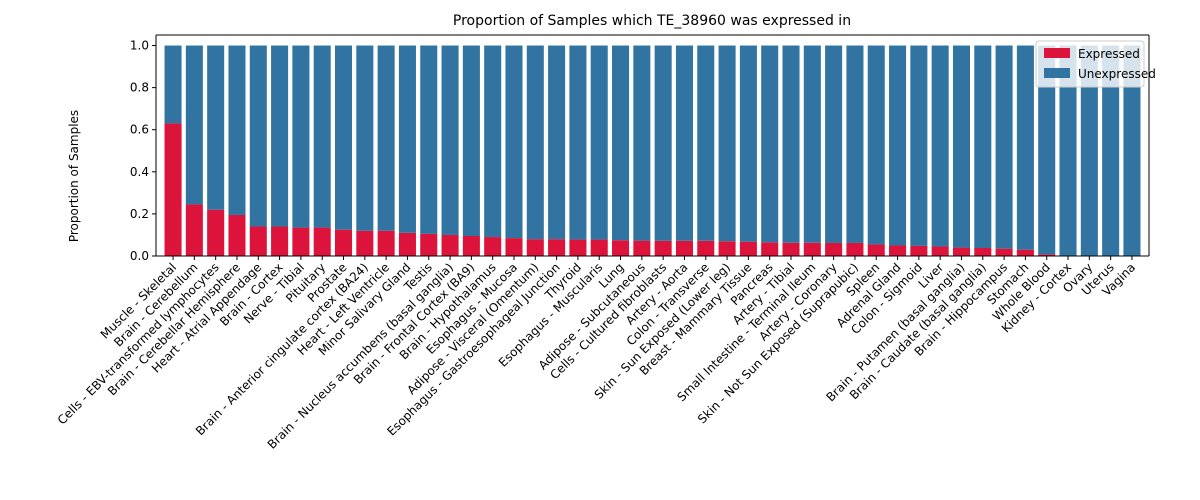  I want to click on x-tick-label: Cells - EBV-transformed lymphocytes, so click(138, 343).